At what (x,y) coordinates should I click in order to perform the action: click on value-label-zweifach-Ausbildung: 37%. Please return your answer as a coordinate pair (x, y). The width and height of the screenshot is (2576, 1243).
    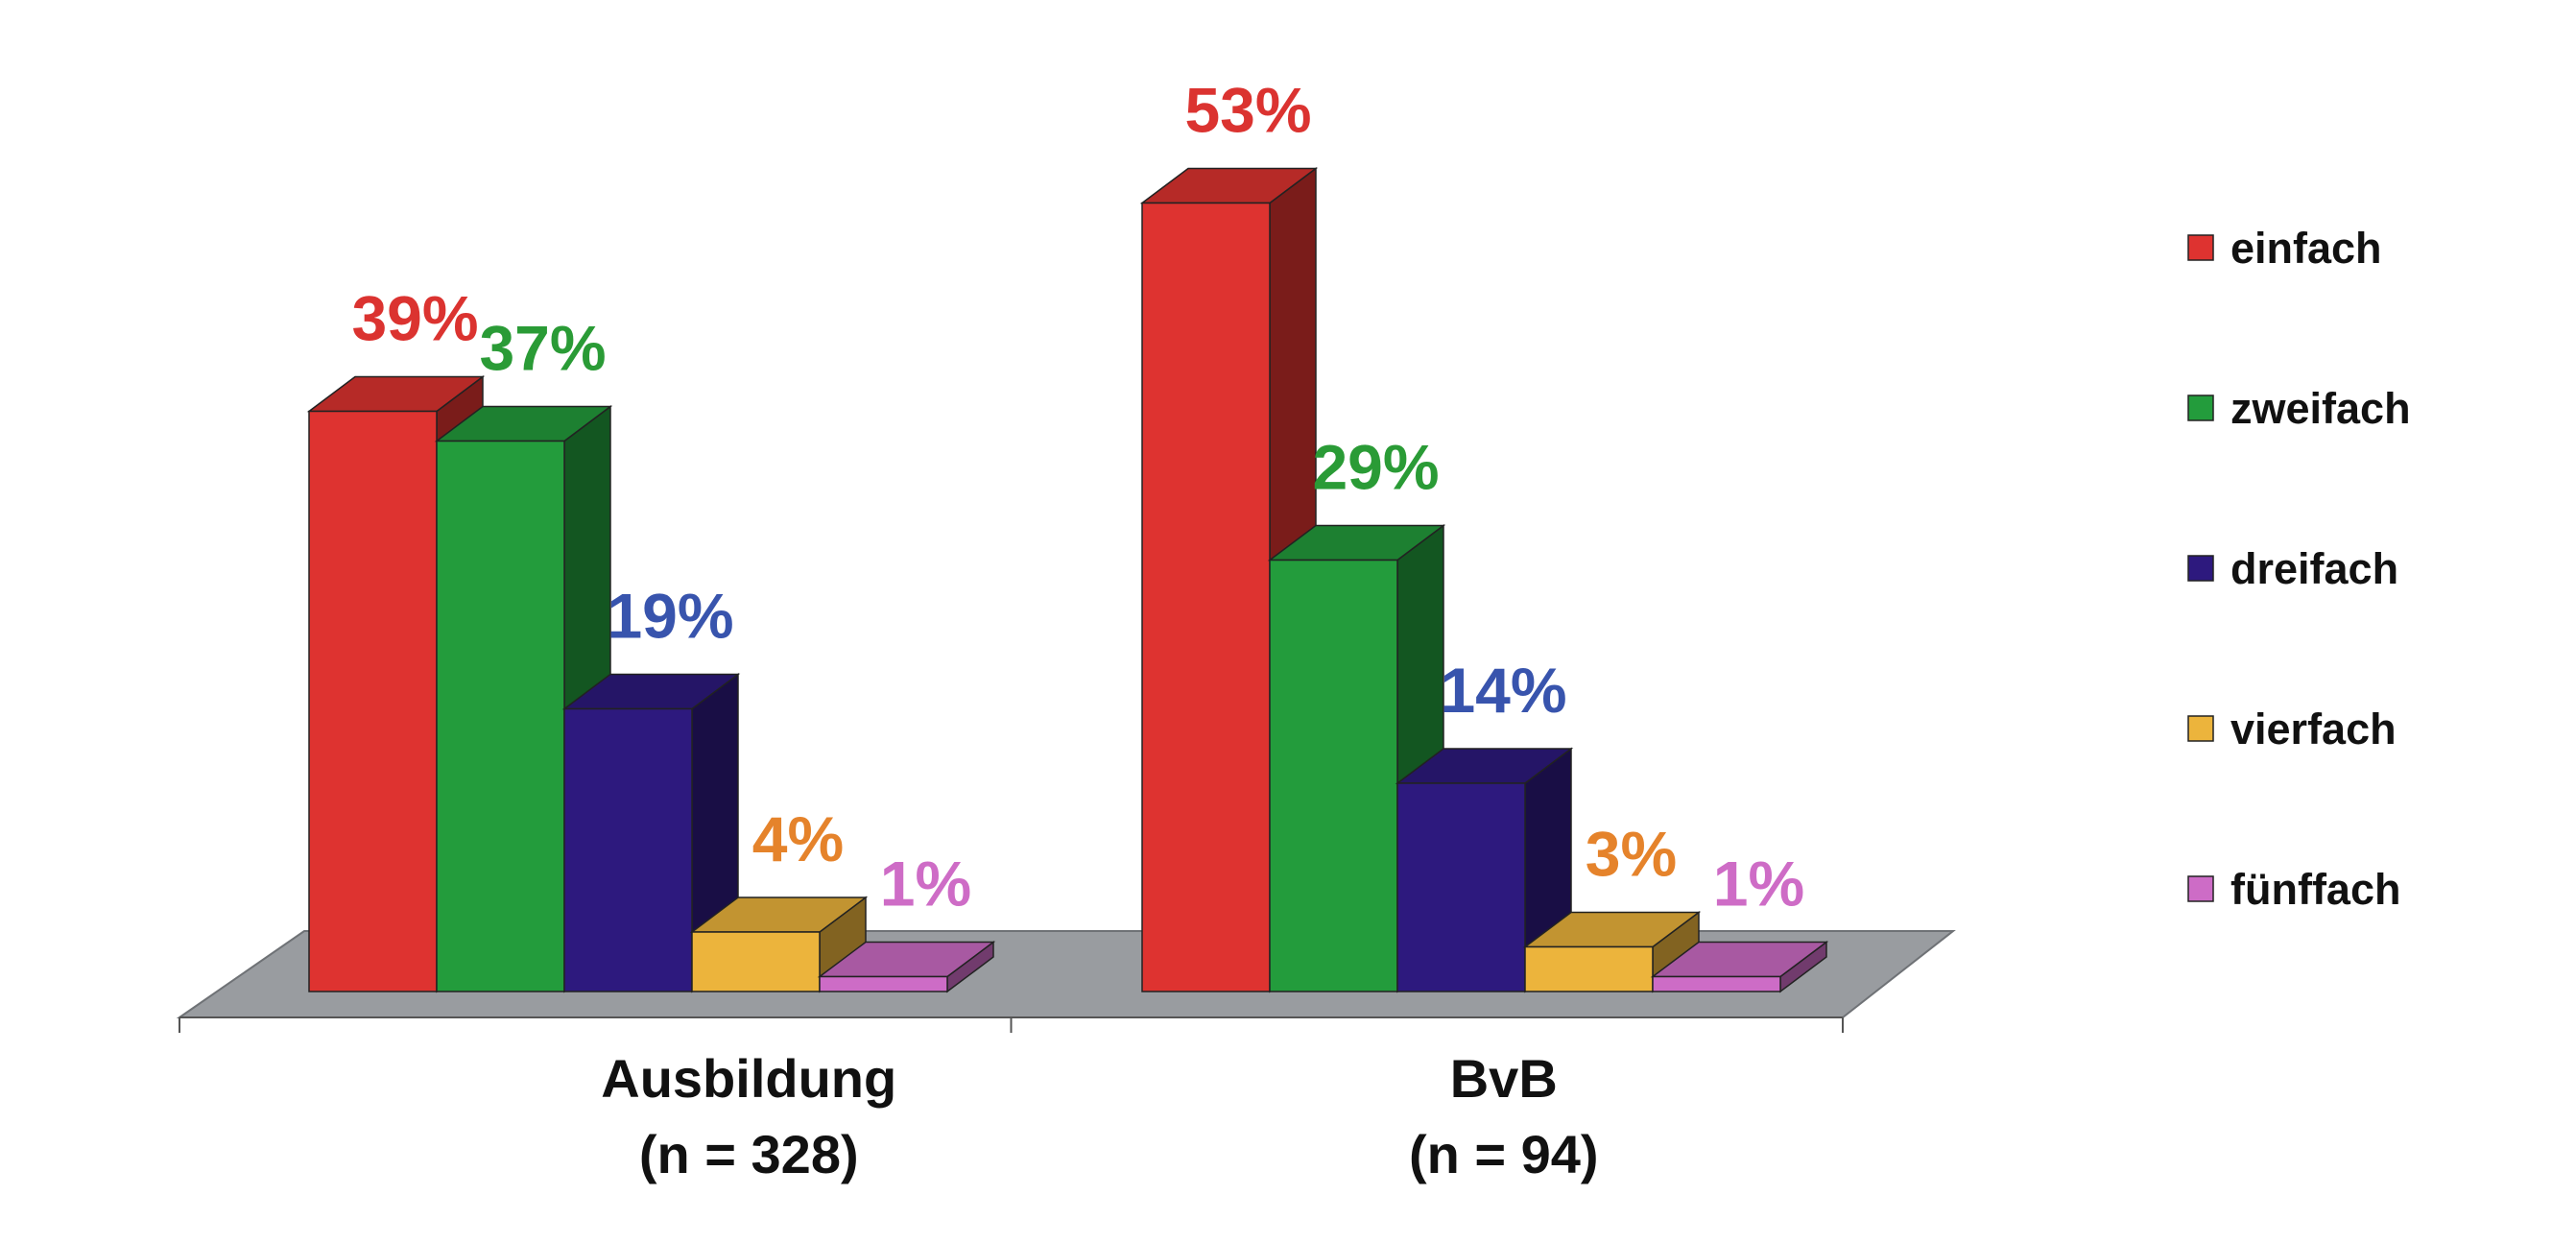
    Looking at the image, I should click on (542, 348).